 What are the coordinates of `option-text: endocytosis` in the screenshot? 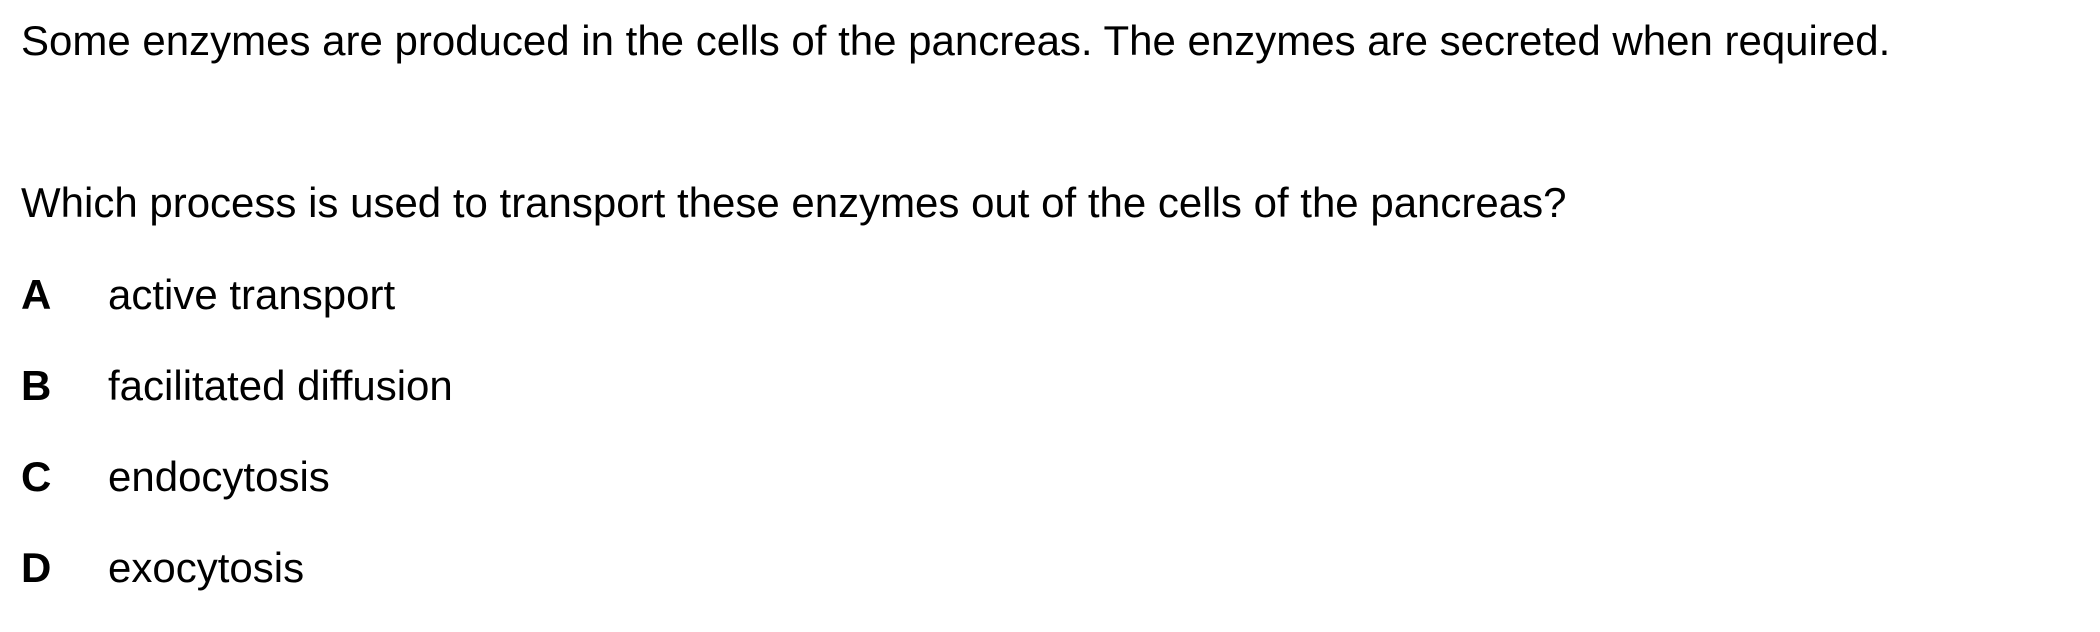 It's located at (219, 476).